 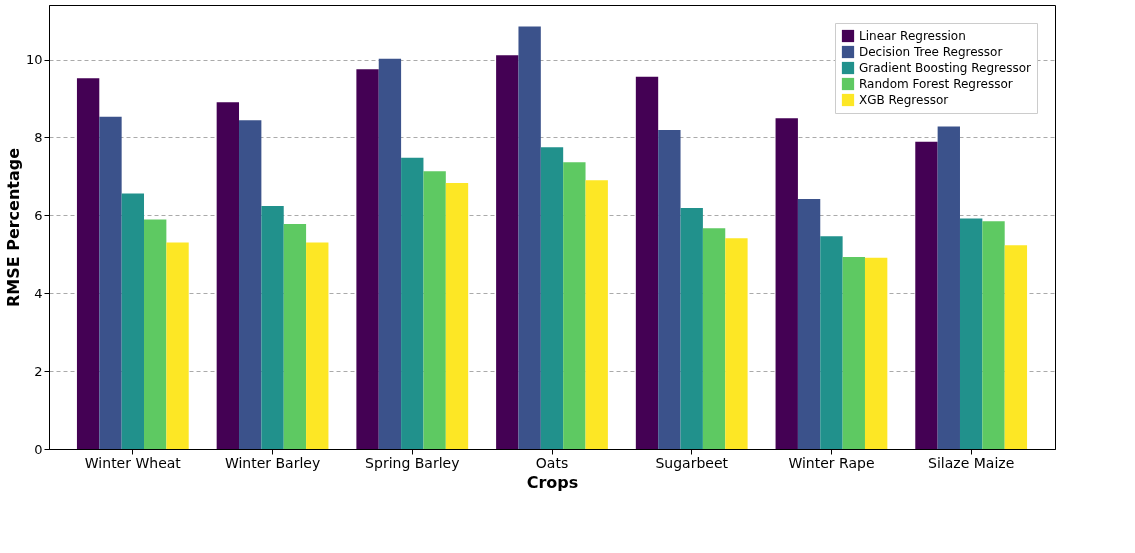 I want to click on x-tick-label: Winter Barley, so click(x=272, y=462).